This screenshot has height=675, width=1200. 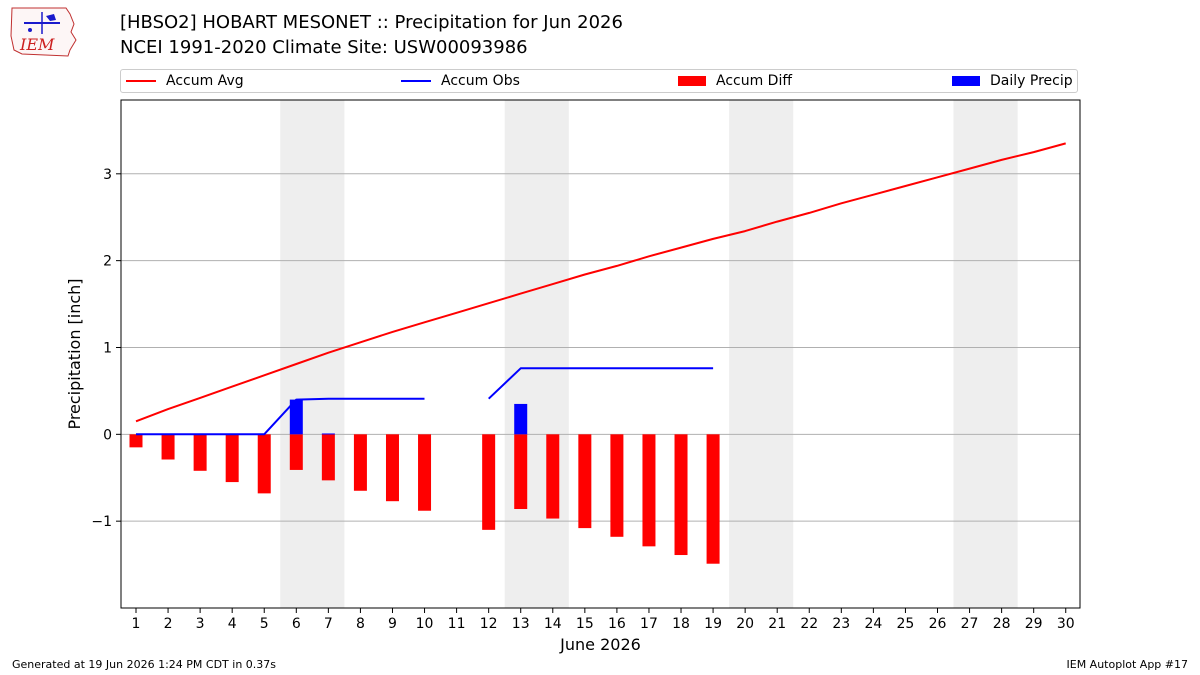 I want to click on y-tick-label: 1, so click(x=107, y=348).